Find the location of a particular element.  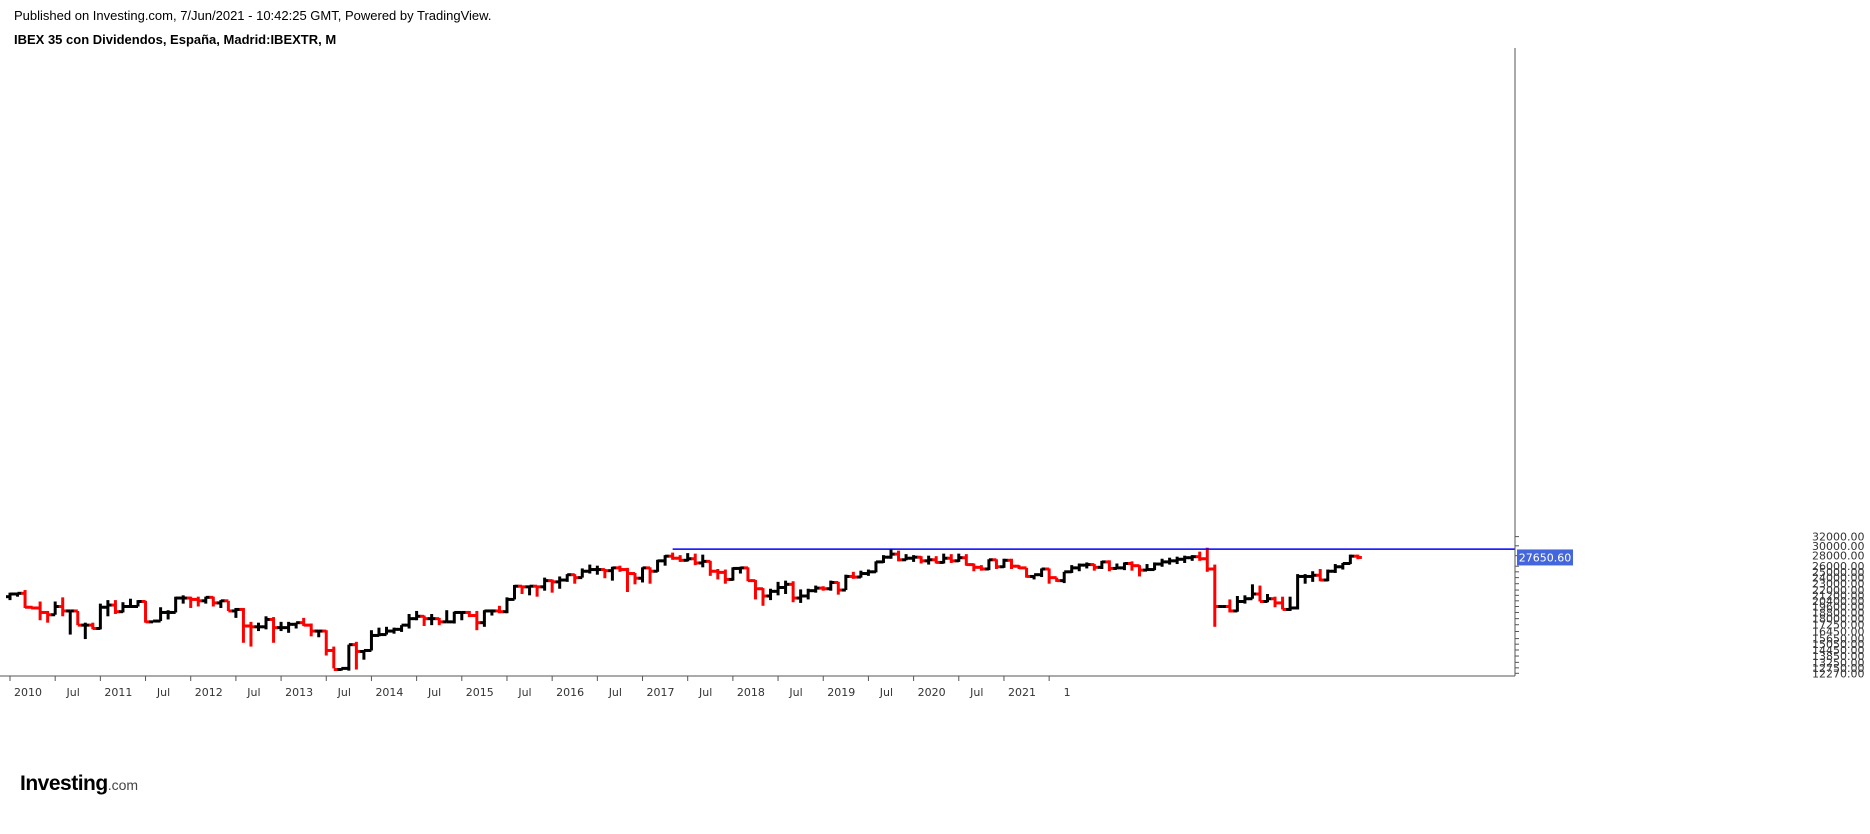

last-price-tag is located at coordinates (1545, 557).